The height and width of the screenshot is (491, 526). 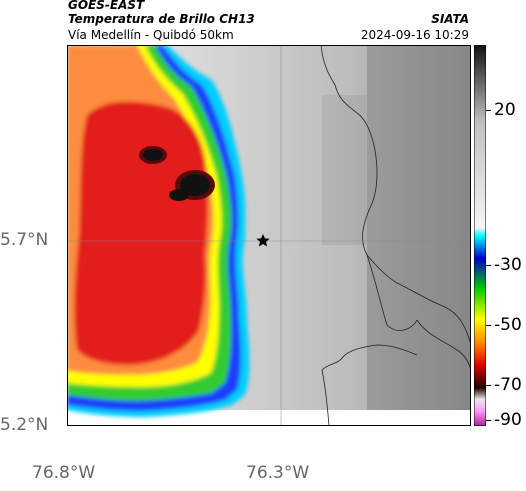 What do you see at coordinates (508, 265) in the screenshot?
I see `colorbar-label-neg30: -30` at bounding box center [508, 265].